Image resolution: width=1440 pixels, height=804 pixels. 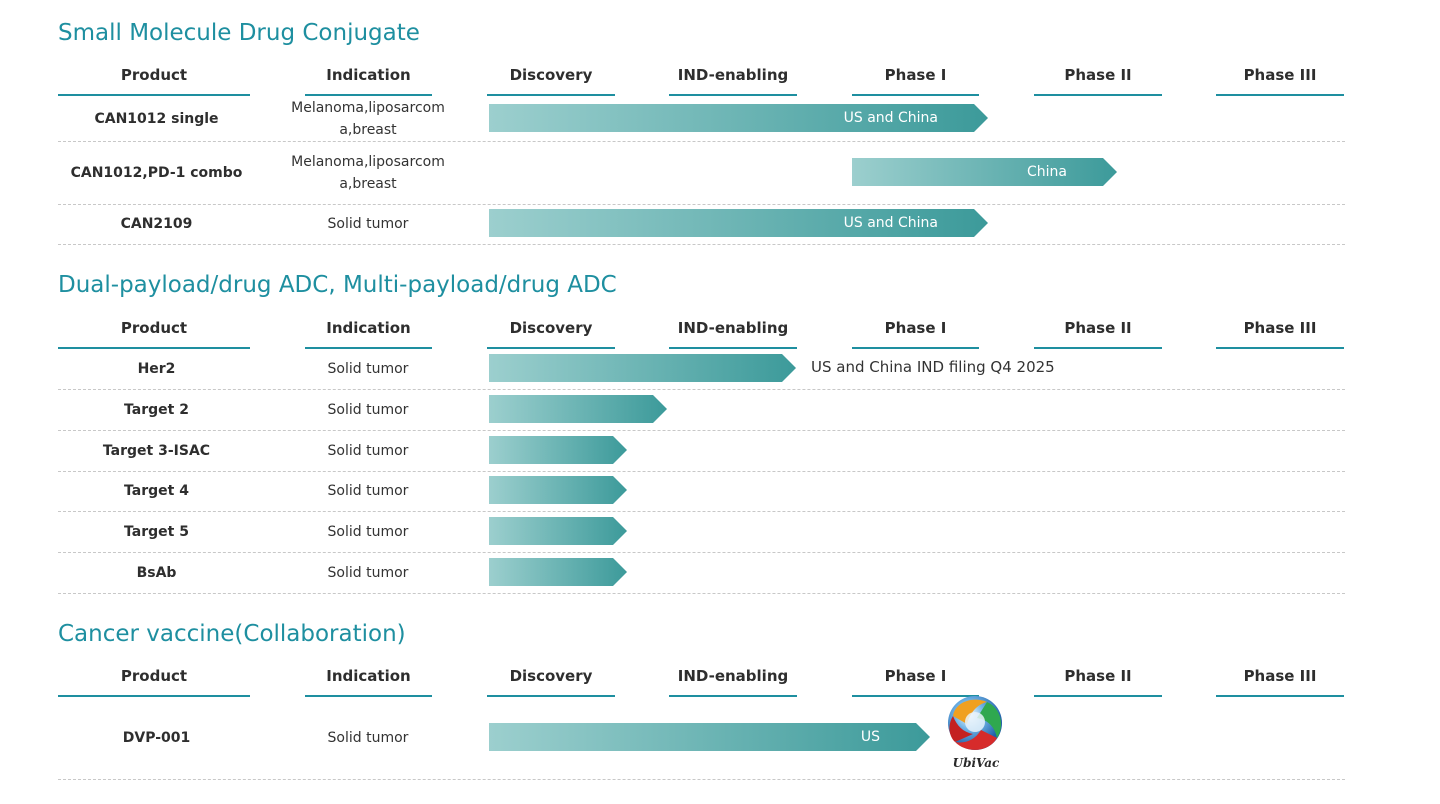 I want to click on progress-bar-label: US, so click(x=870, y=737).